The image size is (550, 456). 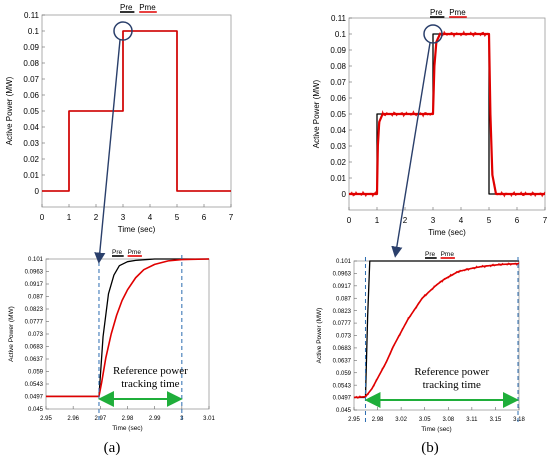 What do you see at coordinates (204, 217) in the screenshot?
I see `x-tick-label: 6` at bounding box center [204, 217].